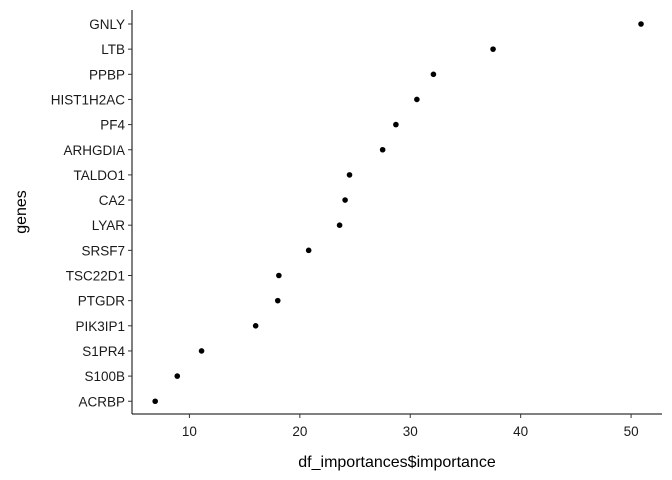  What do you see at coordinates (382, 149) in the screenshot?
I see `data-point-arhgdia` at bounding box center [382, 149].